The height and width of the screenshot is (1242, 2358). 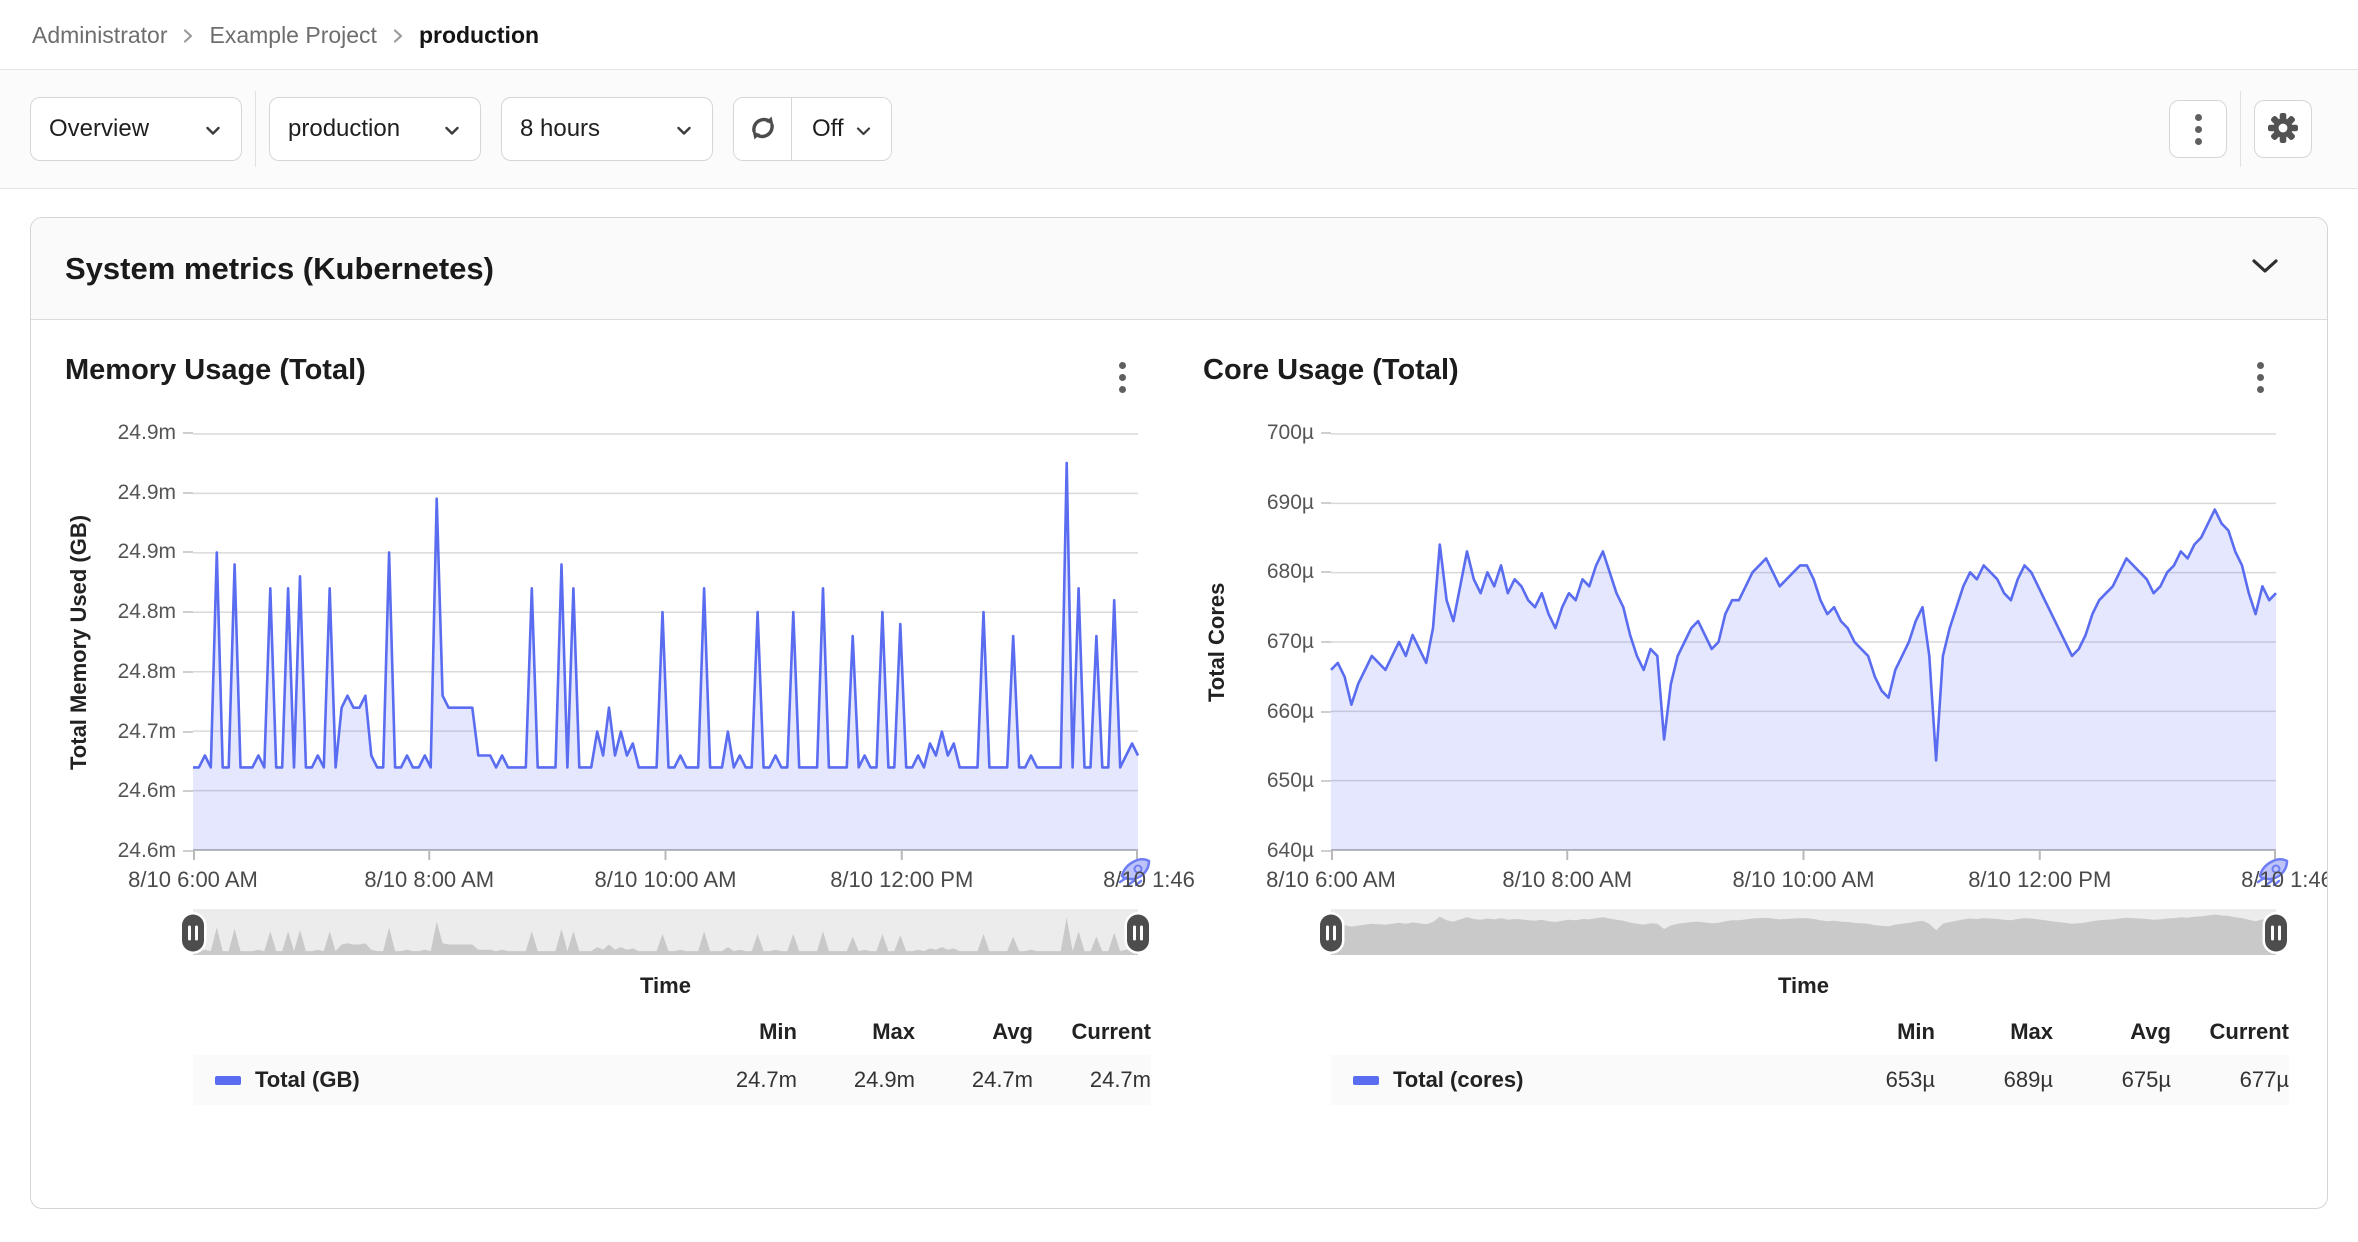 I want to click on time-range-select-value: 8 hours, so click(x=560, y=128).